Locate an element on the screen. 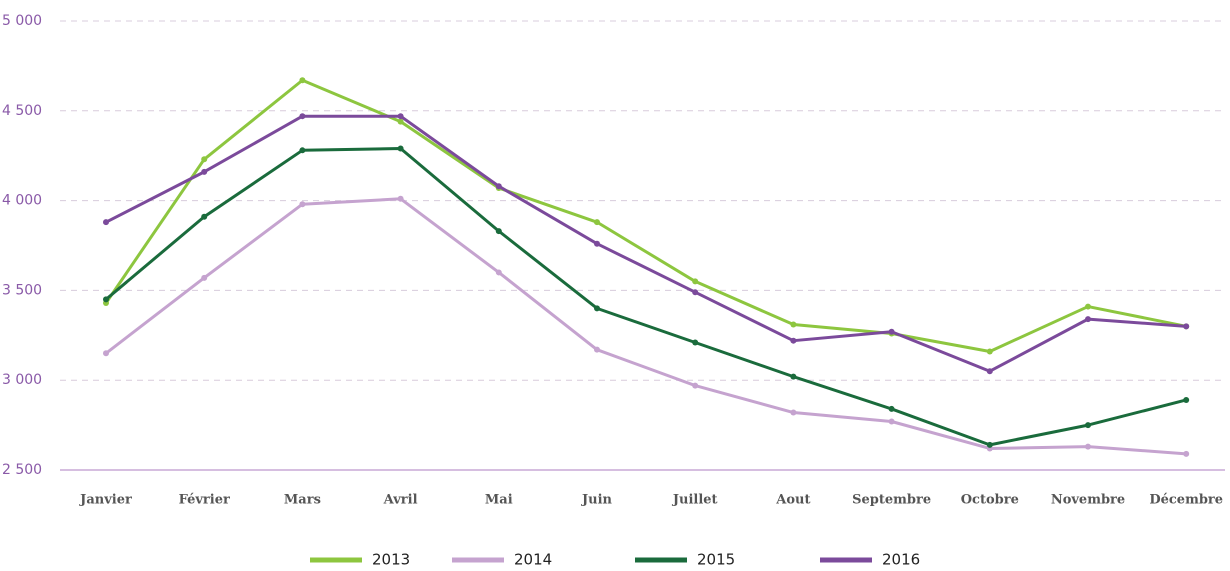  x-tick-label: Janvier is located at coordinates (105, 500).